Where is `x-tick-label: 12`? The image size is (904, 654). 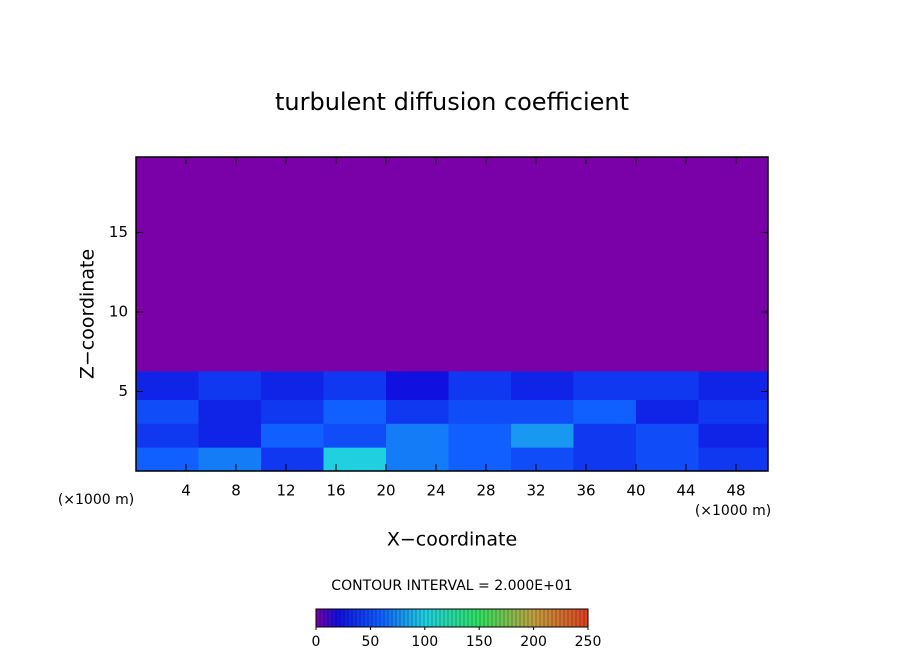 x-tick-label: 12 is located at coordinates (285, 491).